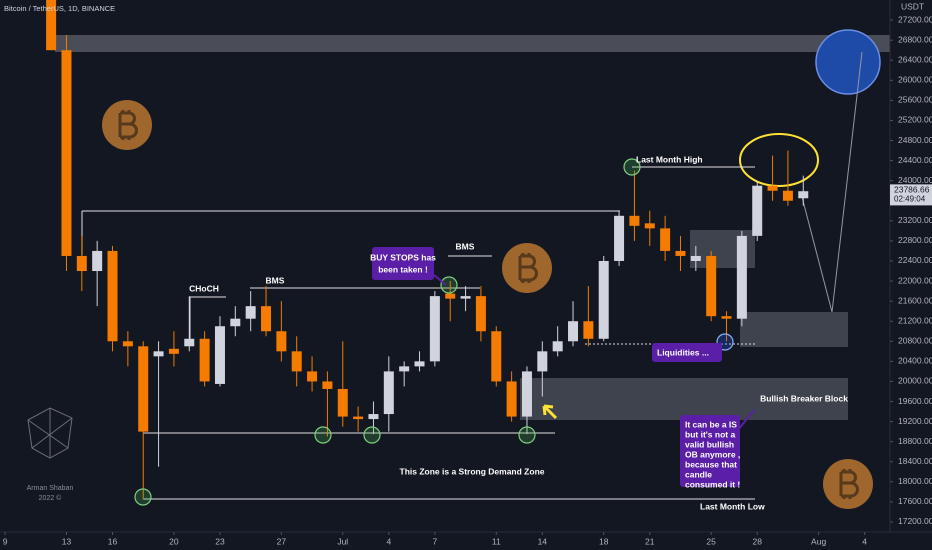 This screenshot has height=550, width=932. What do you see at coordinates (174, 541) in the screenshot?
I see `x-tick-label: 20` at bounding box center [174, 541].